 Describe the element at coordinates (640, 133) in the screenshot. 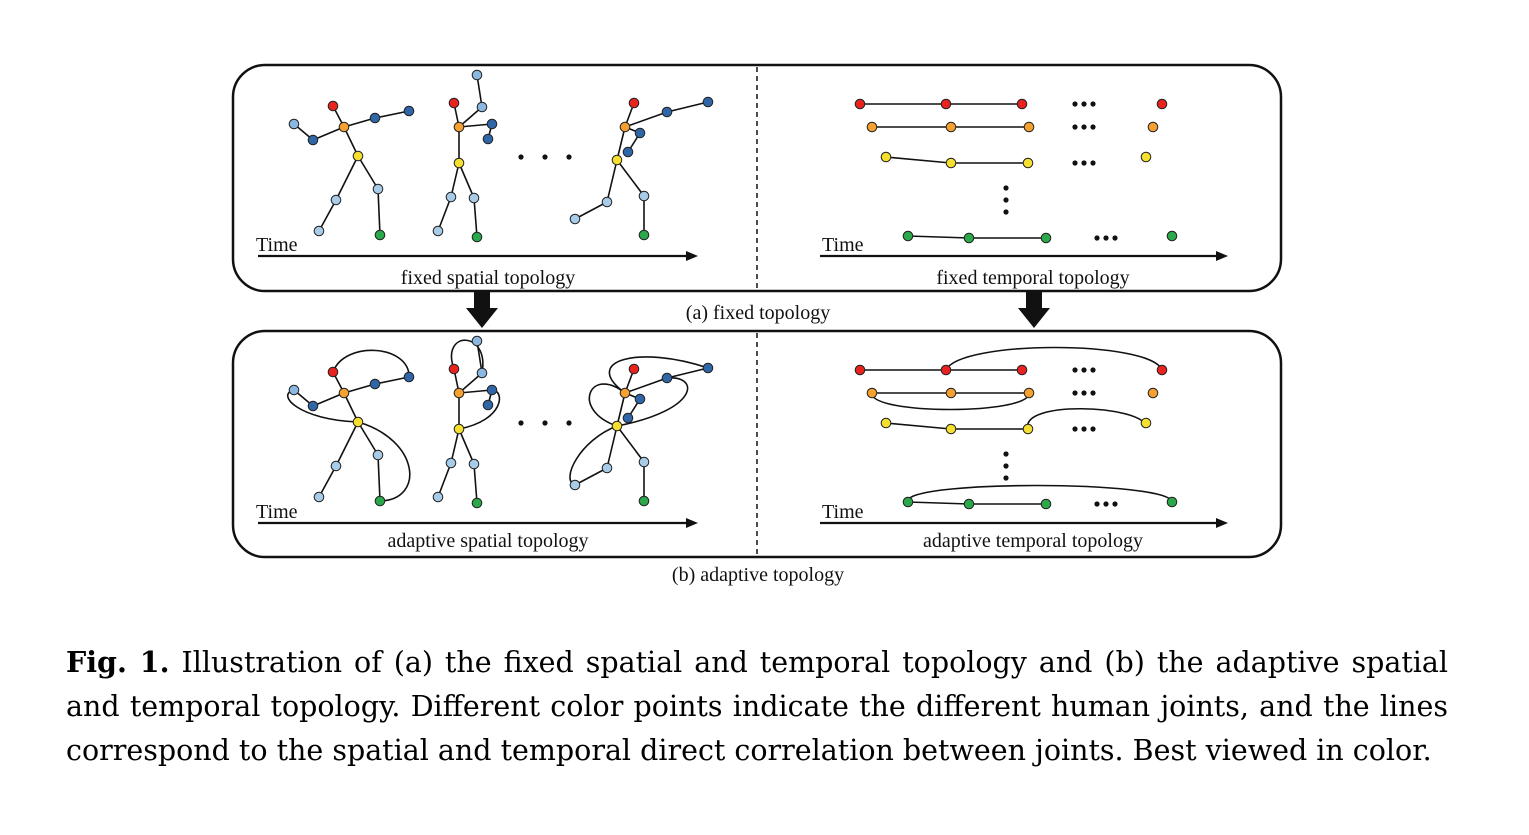

I see `joint-dark1` at that location.